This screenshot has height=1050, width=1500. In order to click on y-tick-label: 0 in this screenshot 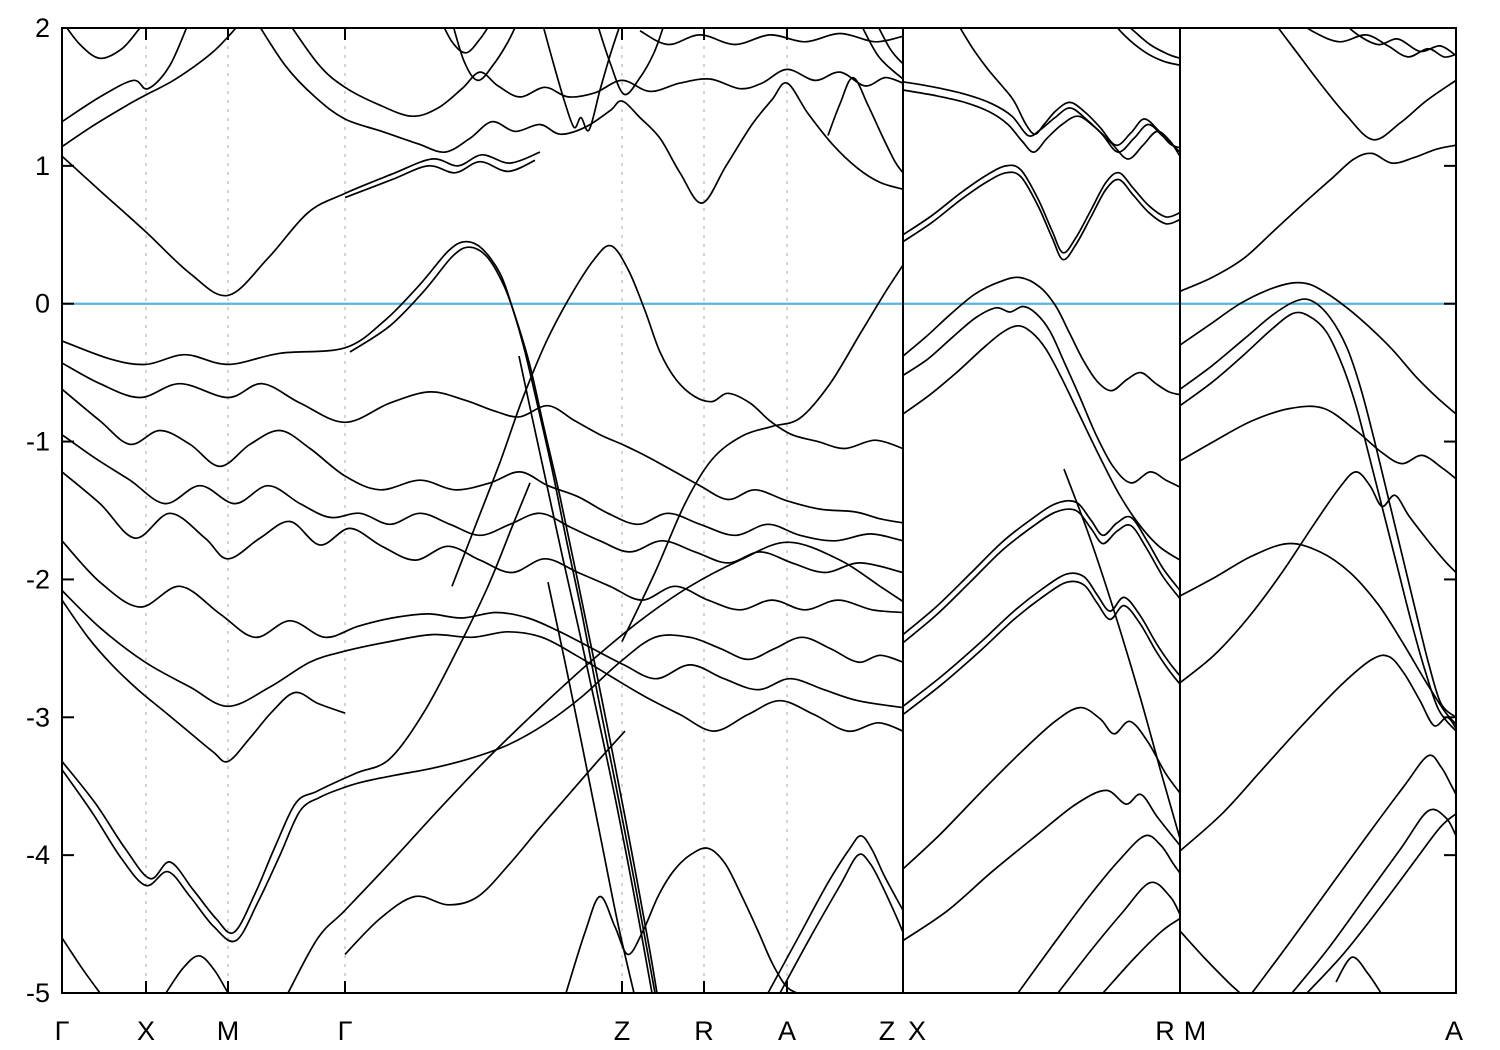, I will do `click(42, 304)`.